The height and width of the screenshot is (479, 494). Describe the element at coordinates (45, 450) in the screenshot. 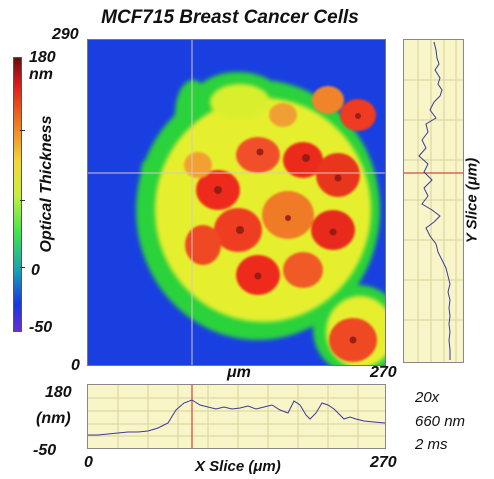

I see `x-slice-y-min-label: -50` at that location.